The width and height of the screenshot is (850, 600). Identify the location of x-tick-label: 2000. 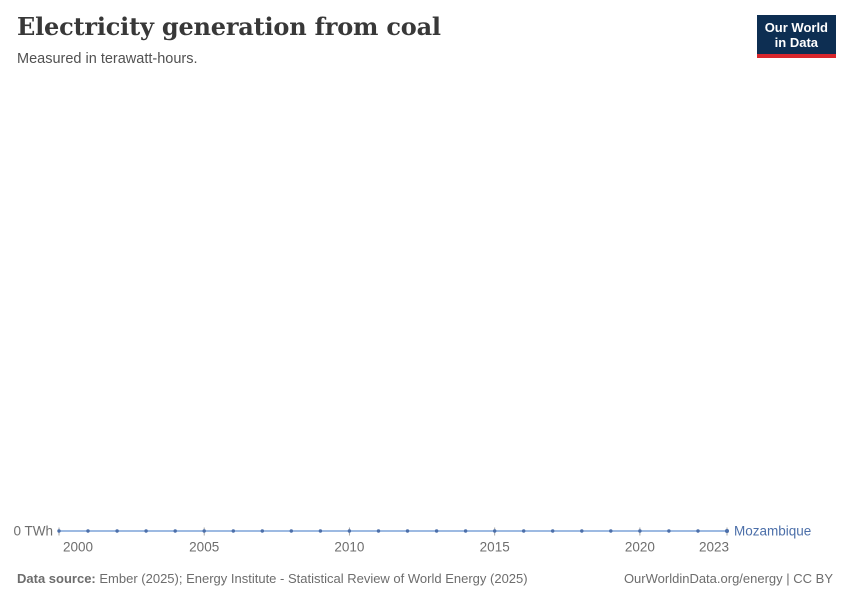
(78, 547).